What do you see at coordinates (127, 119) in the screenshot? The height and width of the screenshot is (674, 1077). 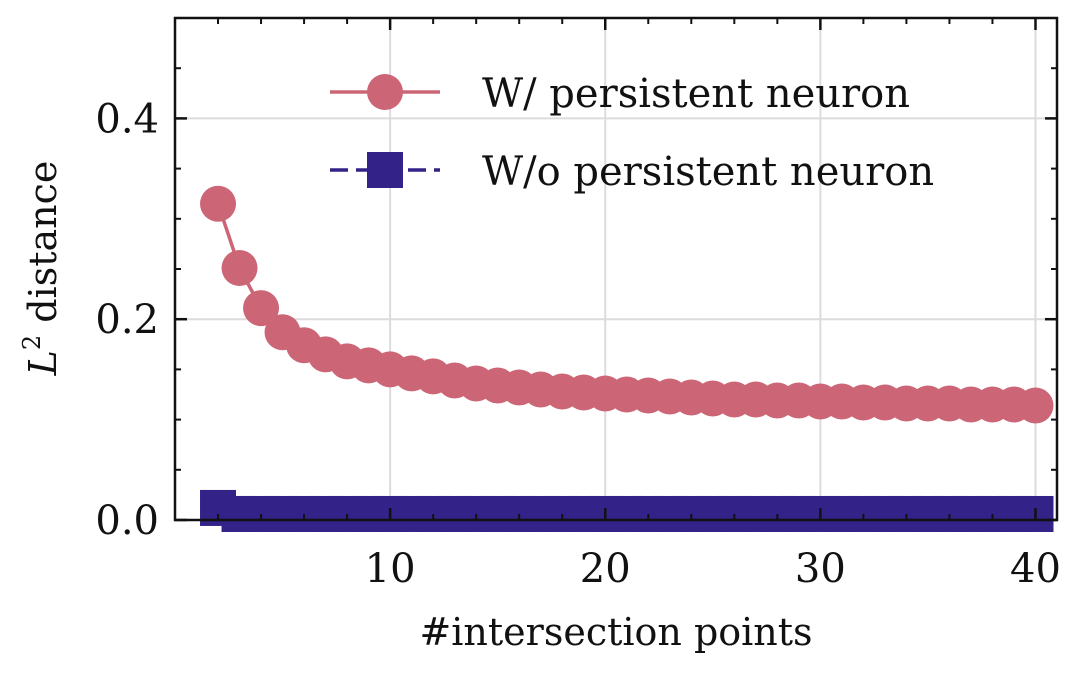 I see `y-tick-label: 0.4` at bounding box center [127, 119].